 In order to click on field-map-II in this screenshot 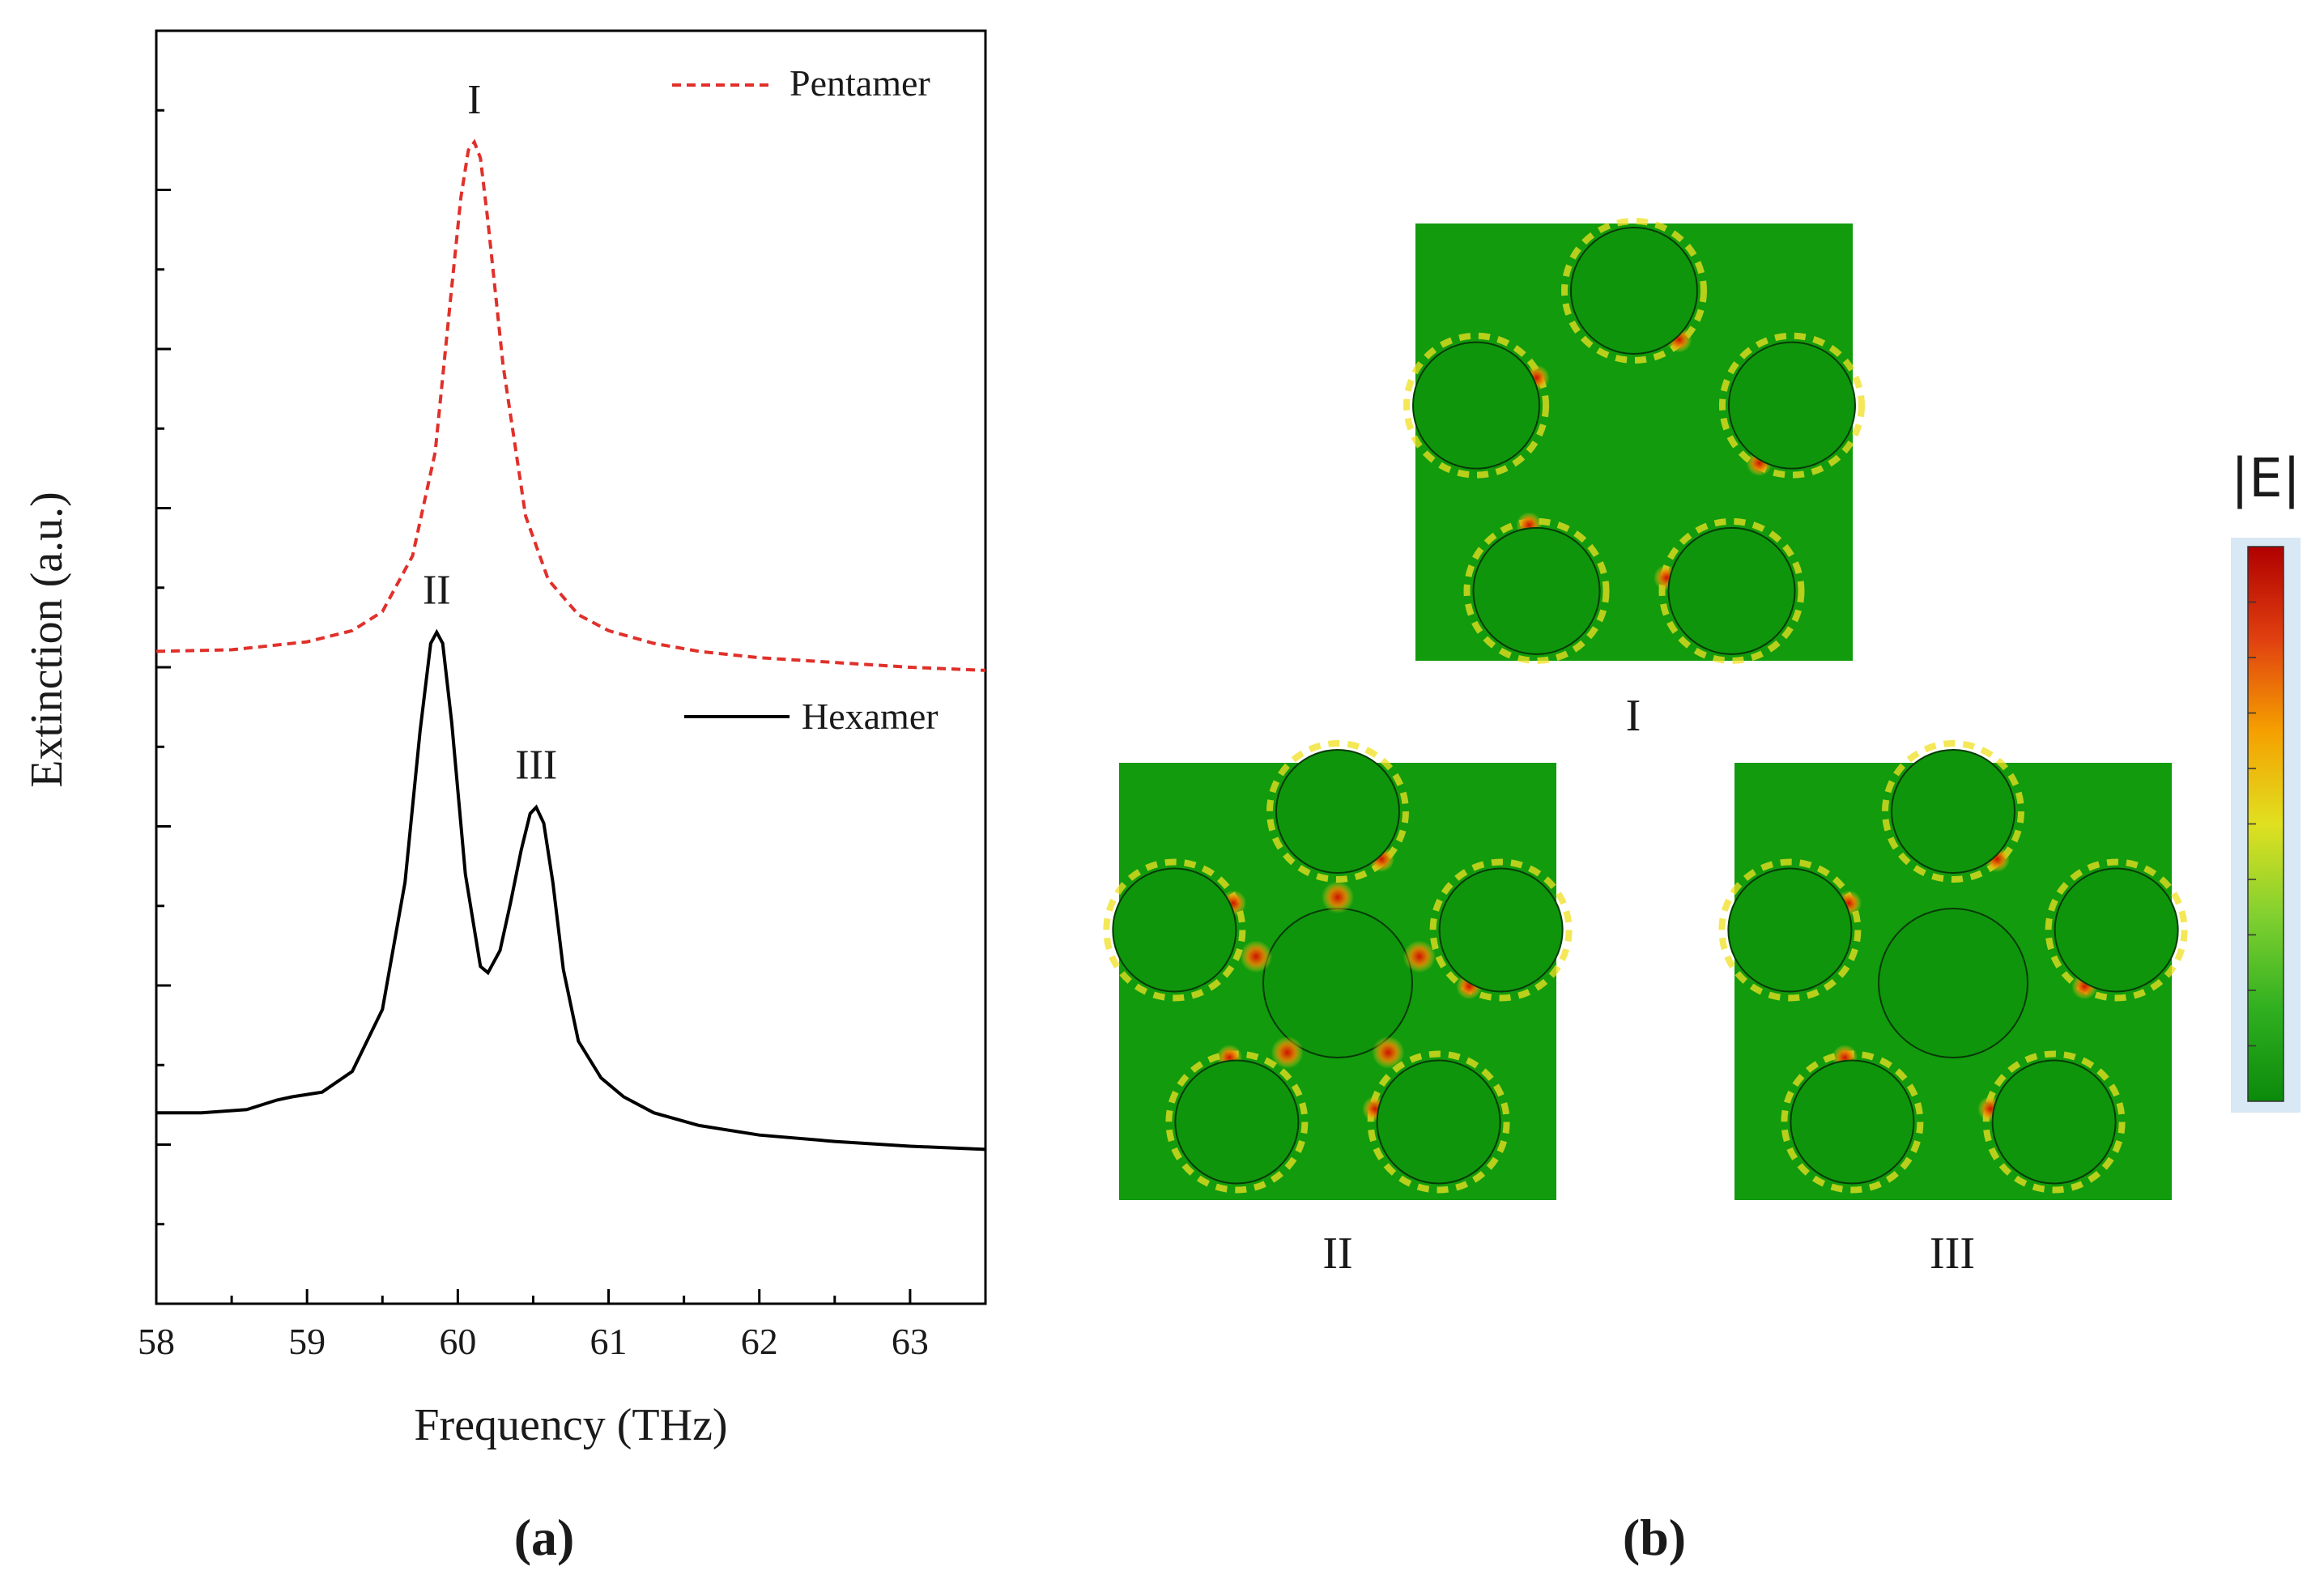, I will do `click(1338, 970)`.